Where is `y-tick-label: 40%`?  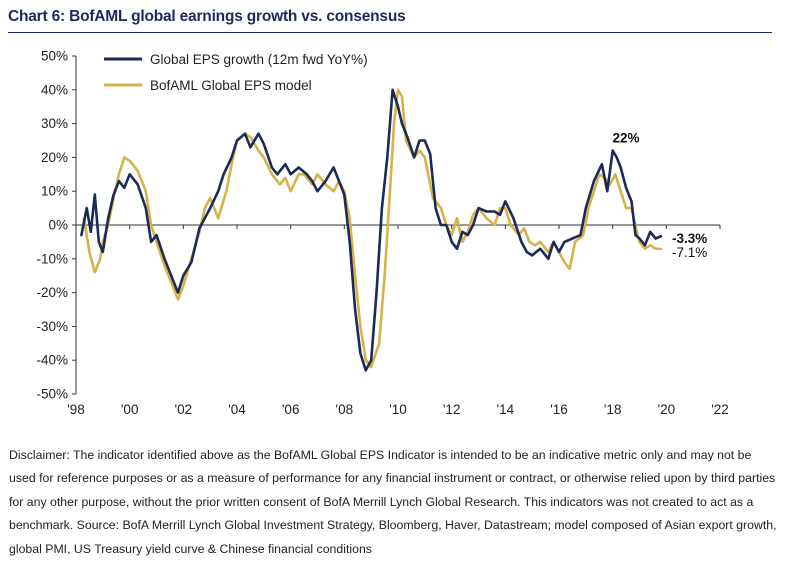
y-tick-label: 40% is located at coordinates (54, 89).